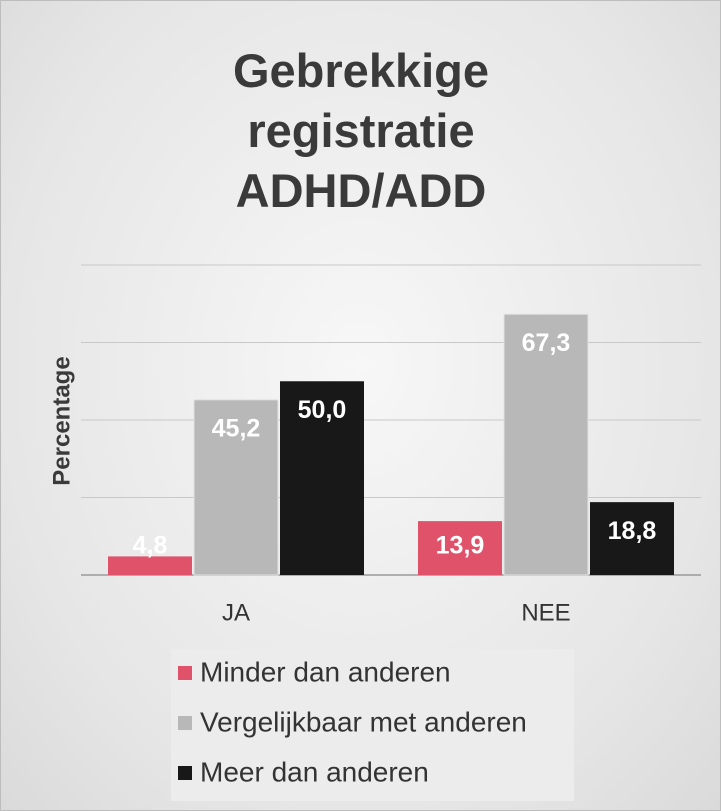 The height and width of the screenshot is (811, 721). What do you see at coordinates (363, 721) in the screenshot?
I see `legend-label: Vergelijkbaar met anderen` at bounding box center [363, 721].